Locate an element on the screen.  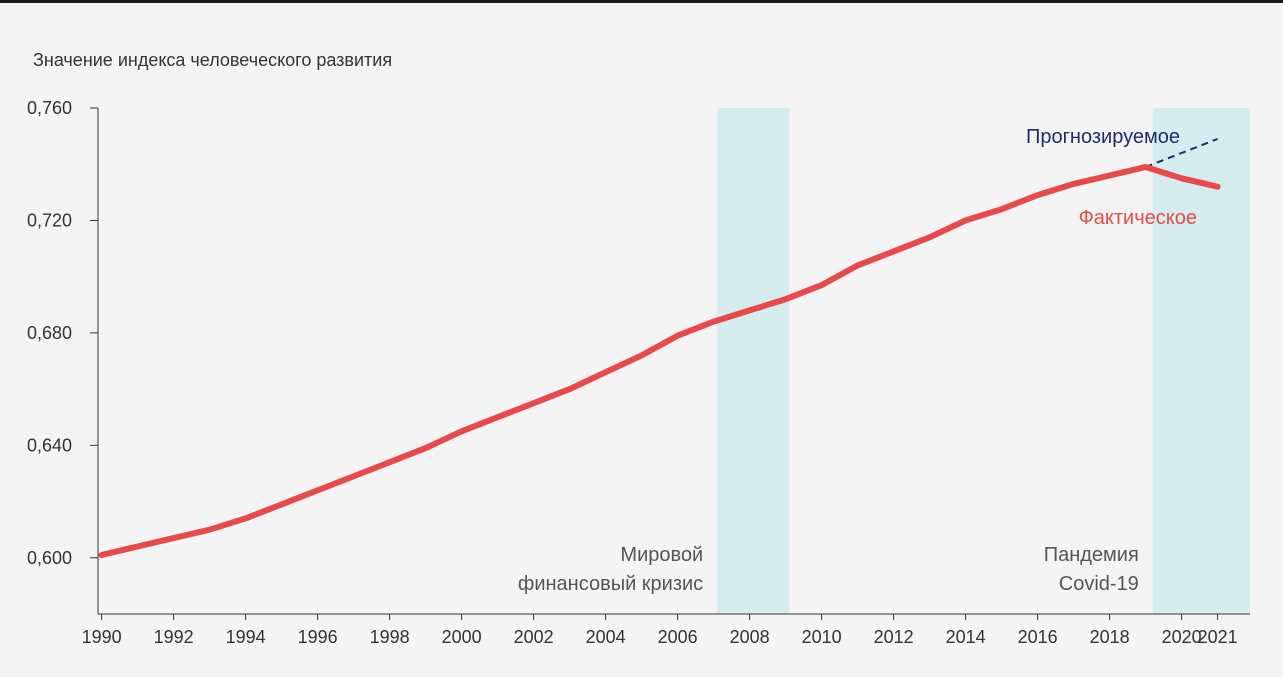
x-tick-label: 1996 is located at coordinates (318, 637).